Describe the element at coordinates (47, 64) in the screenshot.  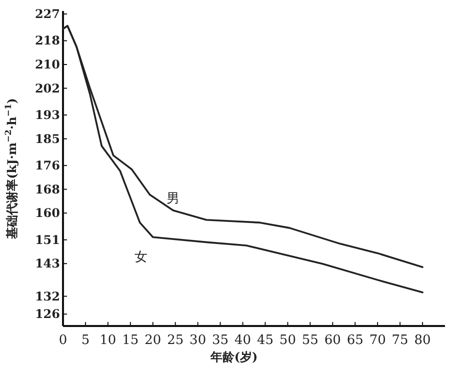
I see `y-tick-label: 210` at that location.